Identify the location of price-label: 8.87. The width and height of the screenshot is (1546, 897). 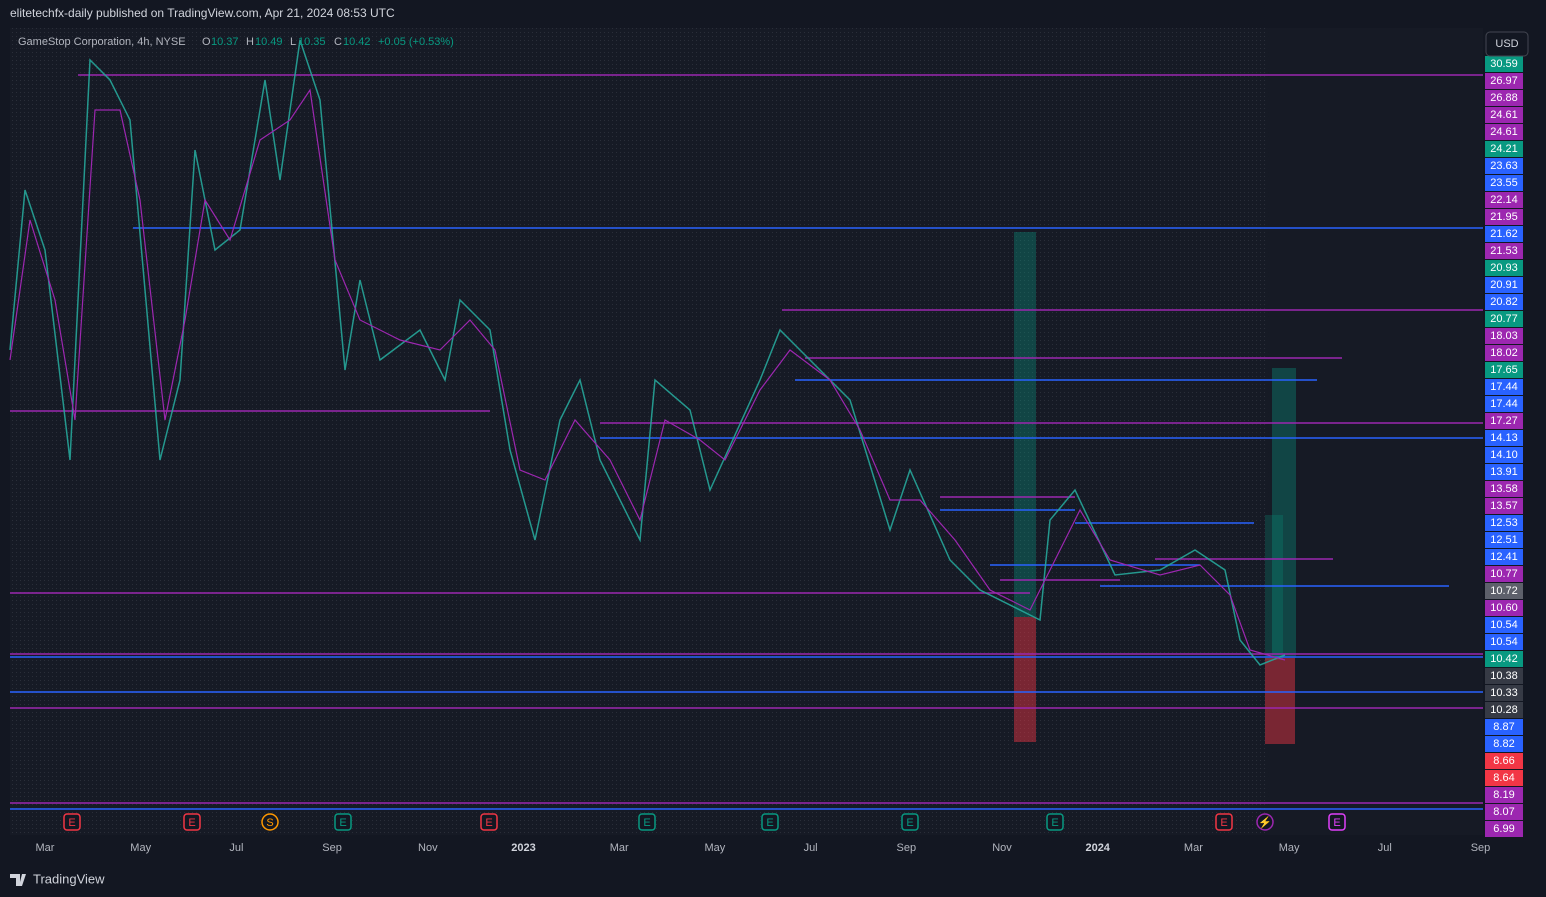
(1503, 727).